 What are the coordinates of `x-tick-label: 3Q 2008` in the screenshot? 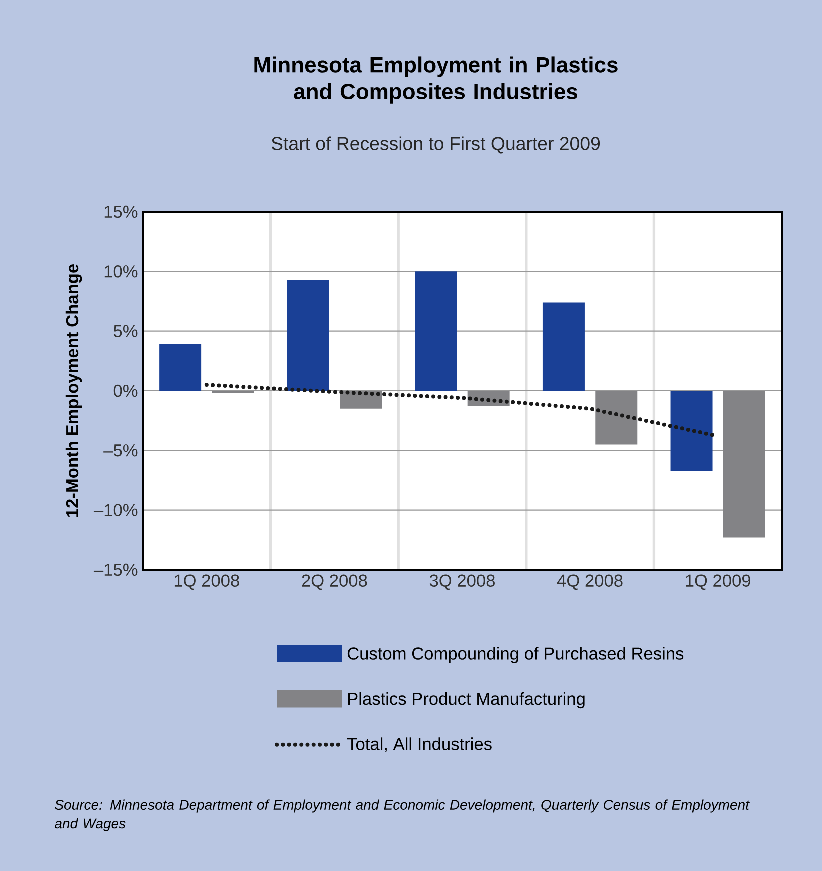 It's located at (462, 582).